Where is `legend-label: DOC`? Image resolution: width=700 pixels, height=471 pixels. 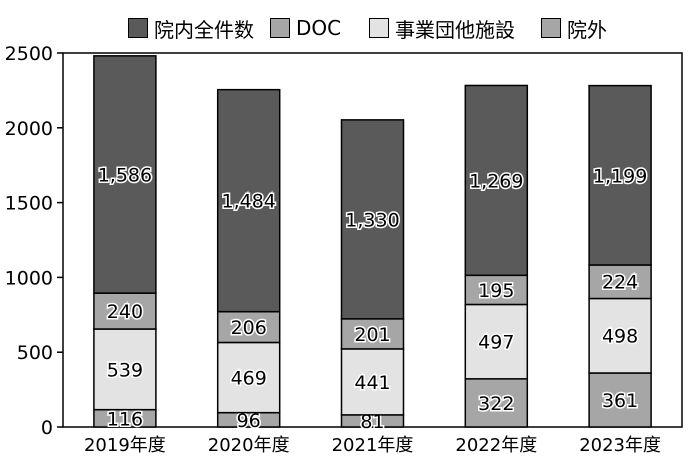
legend-label: DOC is located at coordinates (319, 28).